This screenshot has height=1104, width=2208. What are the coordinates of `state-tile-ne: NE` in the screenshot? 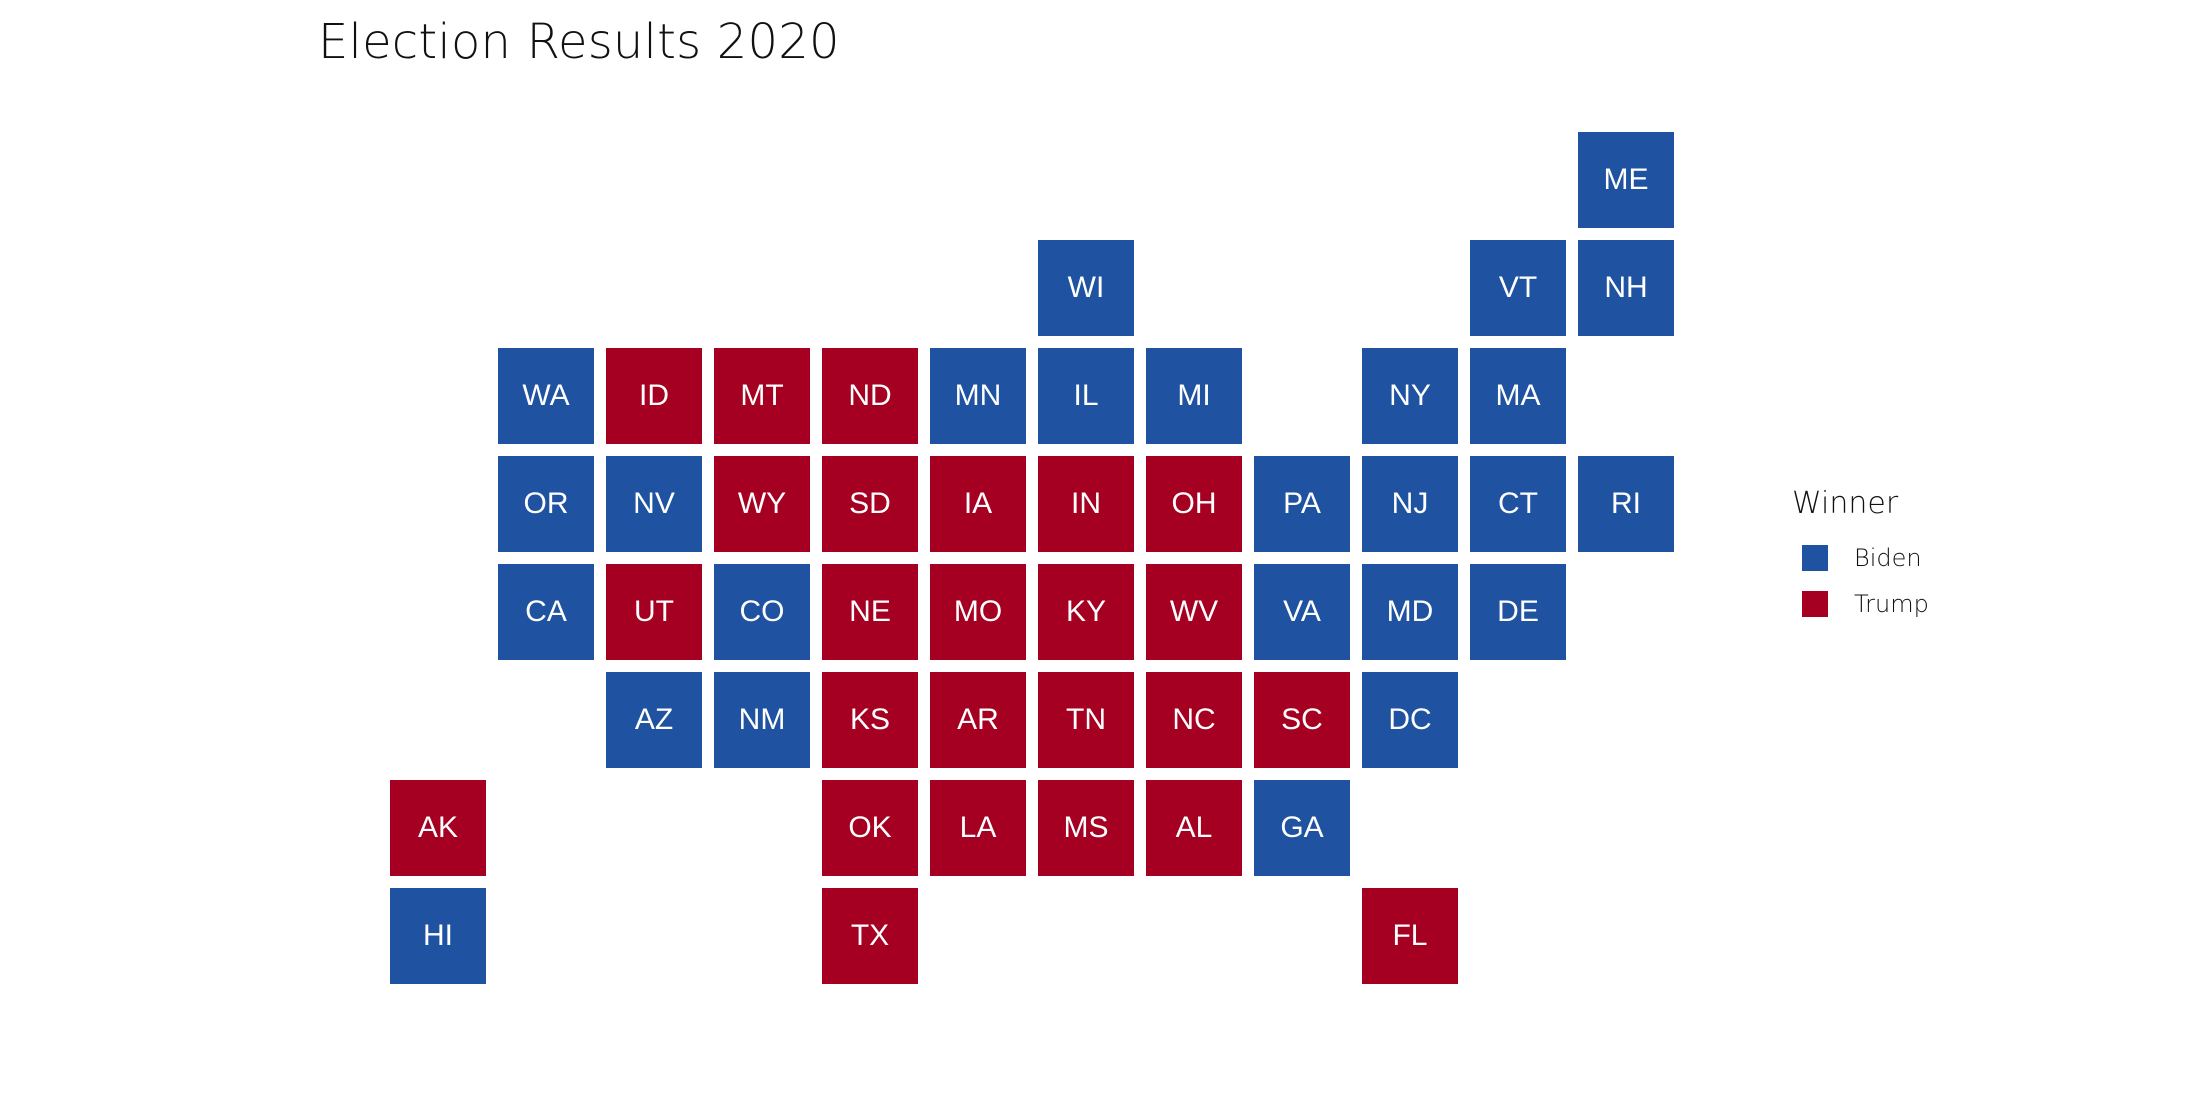 It's located at (870, 612).